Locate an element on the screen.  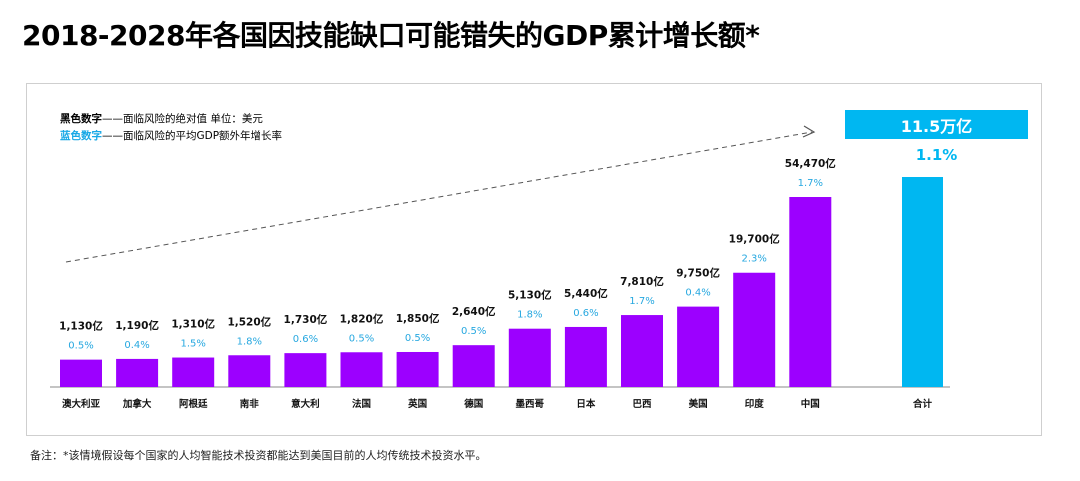
bar-value-label: 1,520亿 is located at coordinates (249, 321).